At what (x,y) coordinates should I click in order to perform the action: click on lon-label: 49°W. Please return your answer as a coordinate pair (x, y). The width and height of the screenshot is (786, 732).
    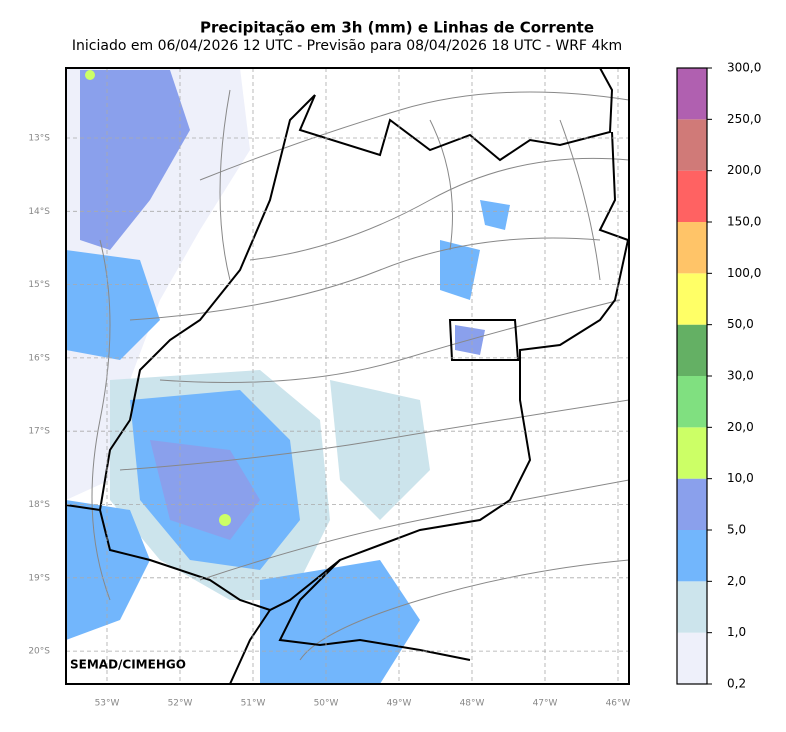
    Looking at the image, I should click on (399, 704).